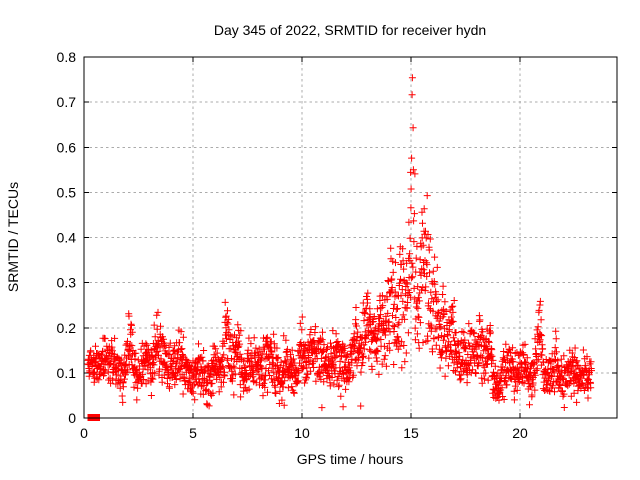 The width and height of the screenshot is (640, 480). What do you see at coordinates (67, 102) in the screenshot?
I see `y-tick-label: 0.7` at bounding box center [67, 102].